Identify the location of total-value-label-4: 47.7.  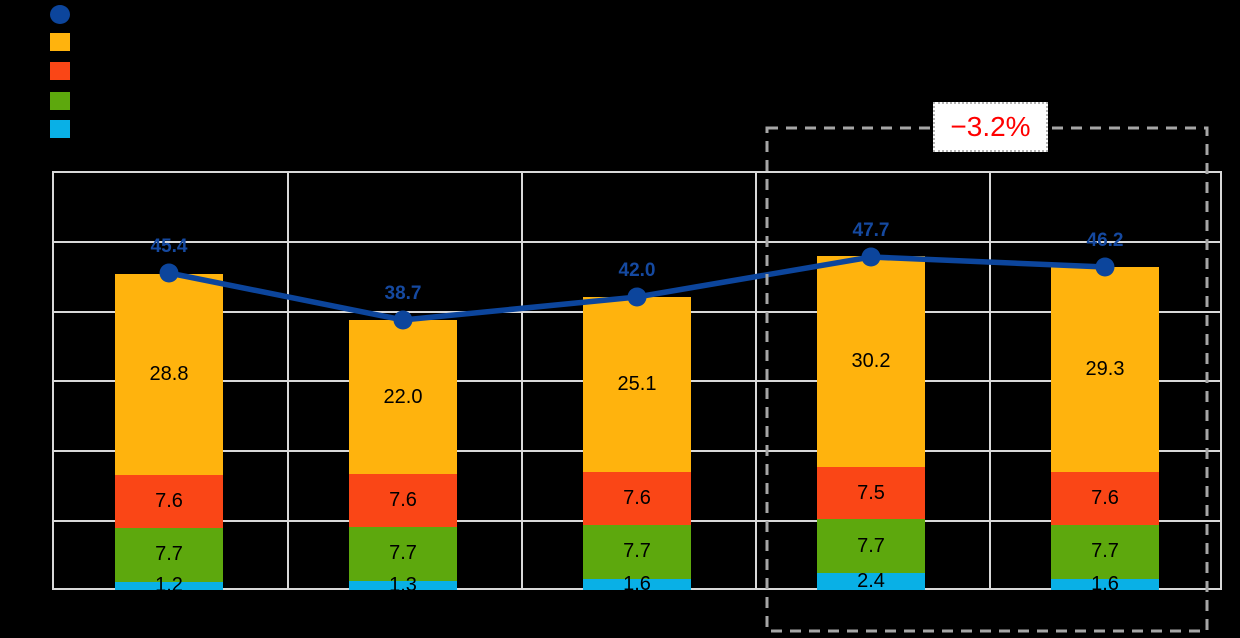
(871, 230).